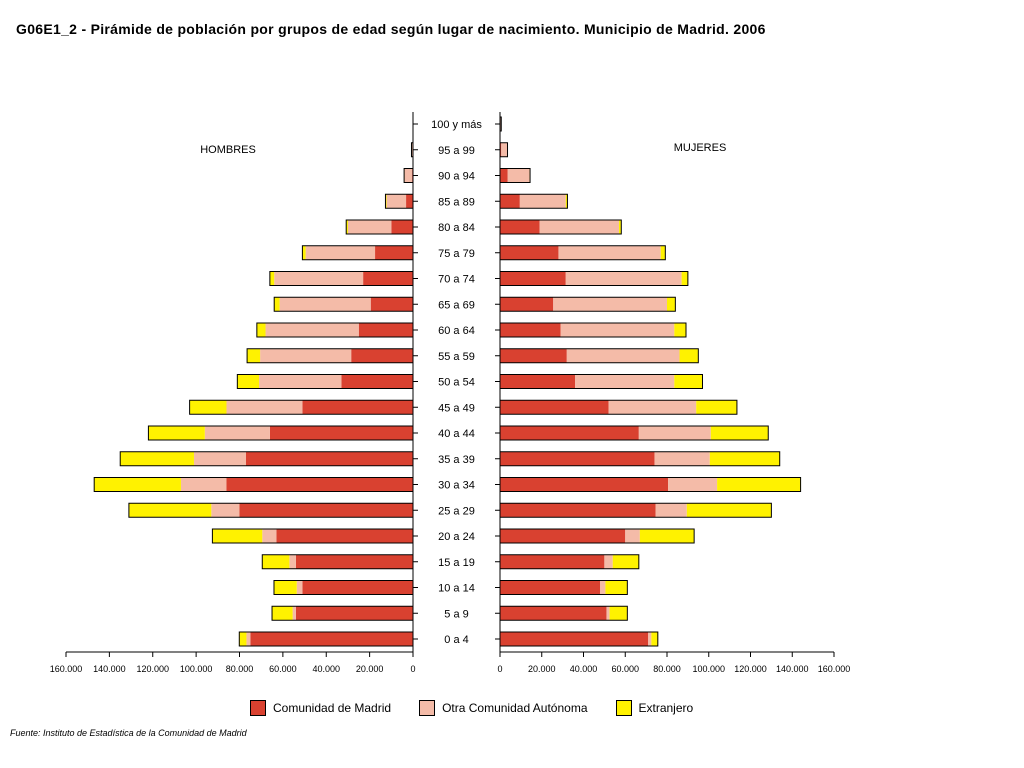 This screenshot has height=768, width=1024. I want to click on age-label-25-a-29: 25 a 29, so click(456, 511).